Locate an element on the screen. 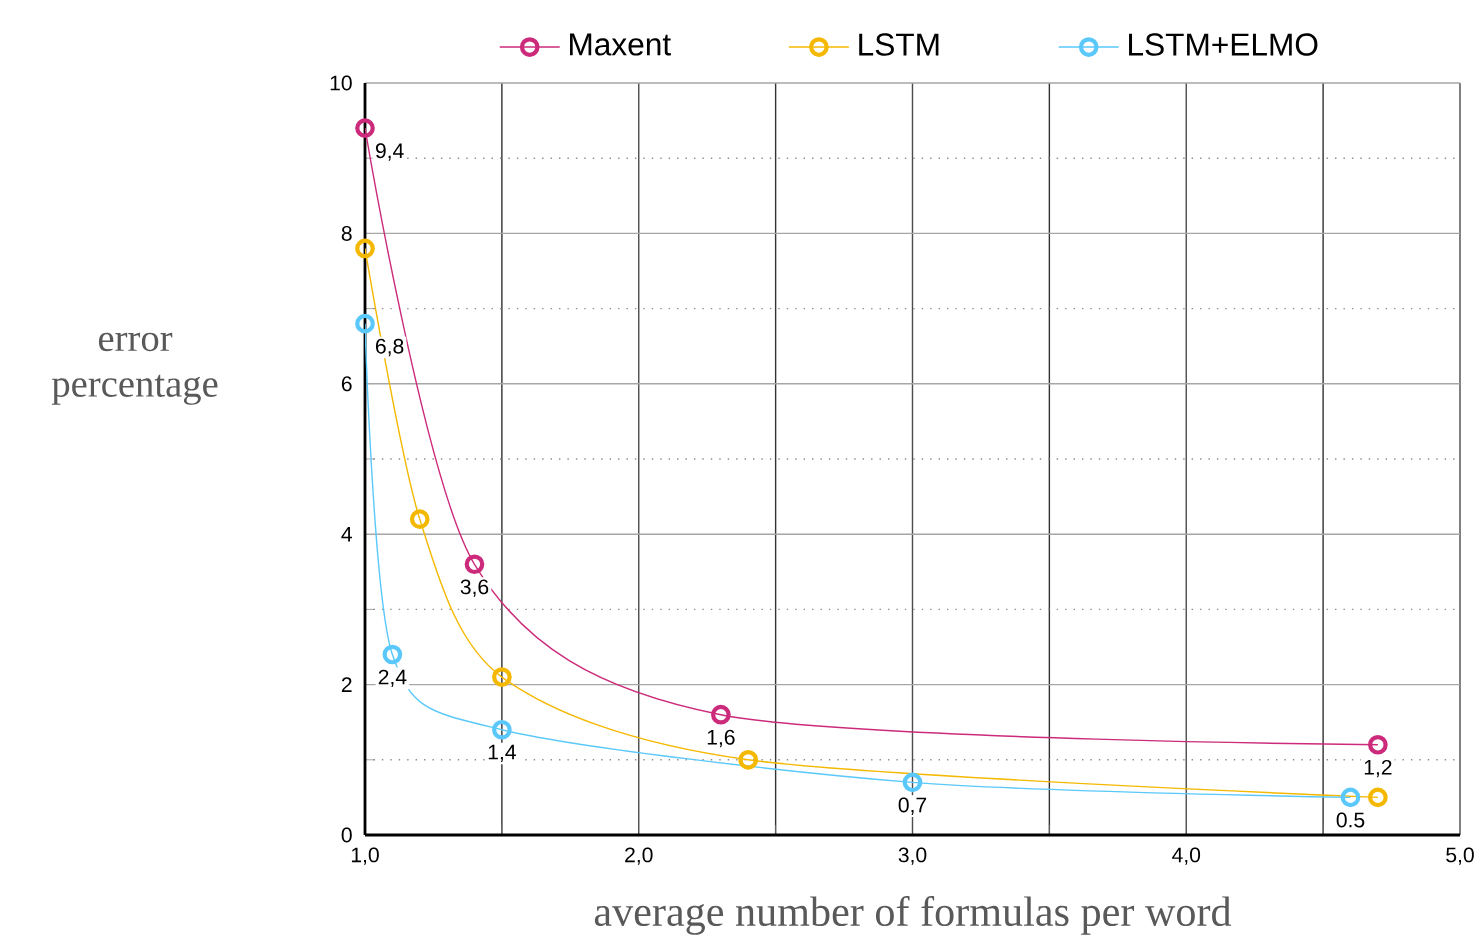 The image size is (1483, 949). x-tick-label: 4,0 is located at coordinates (1186, 856).